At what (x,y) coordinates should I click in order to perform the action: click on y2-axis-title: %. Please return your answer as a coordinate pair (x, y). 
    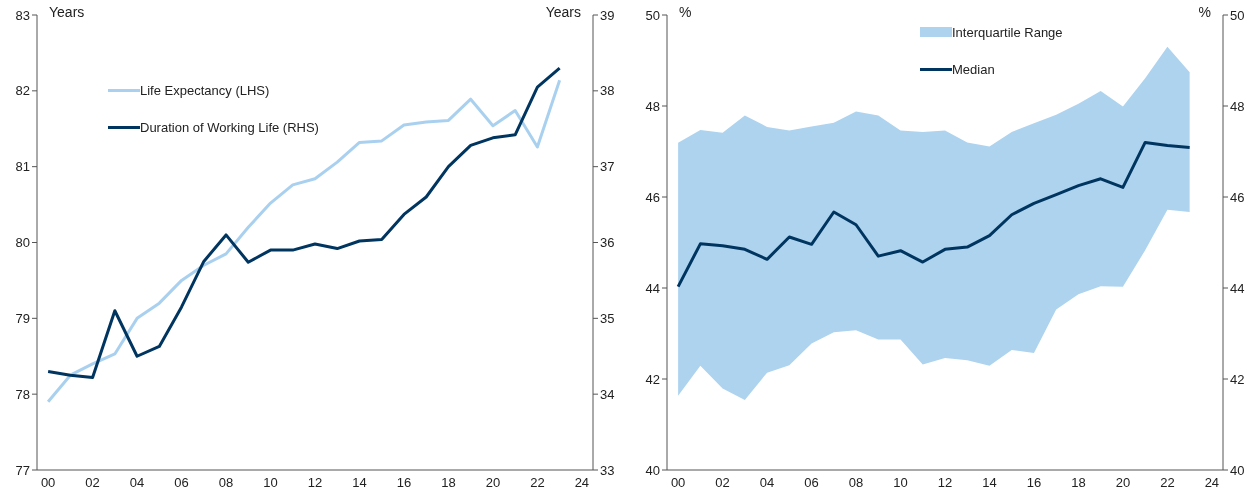
    Looking at the image, I should click on (1204, 12).